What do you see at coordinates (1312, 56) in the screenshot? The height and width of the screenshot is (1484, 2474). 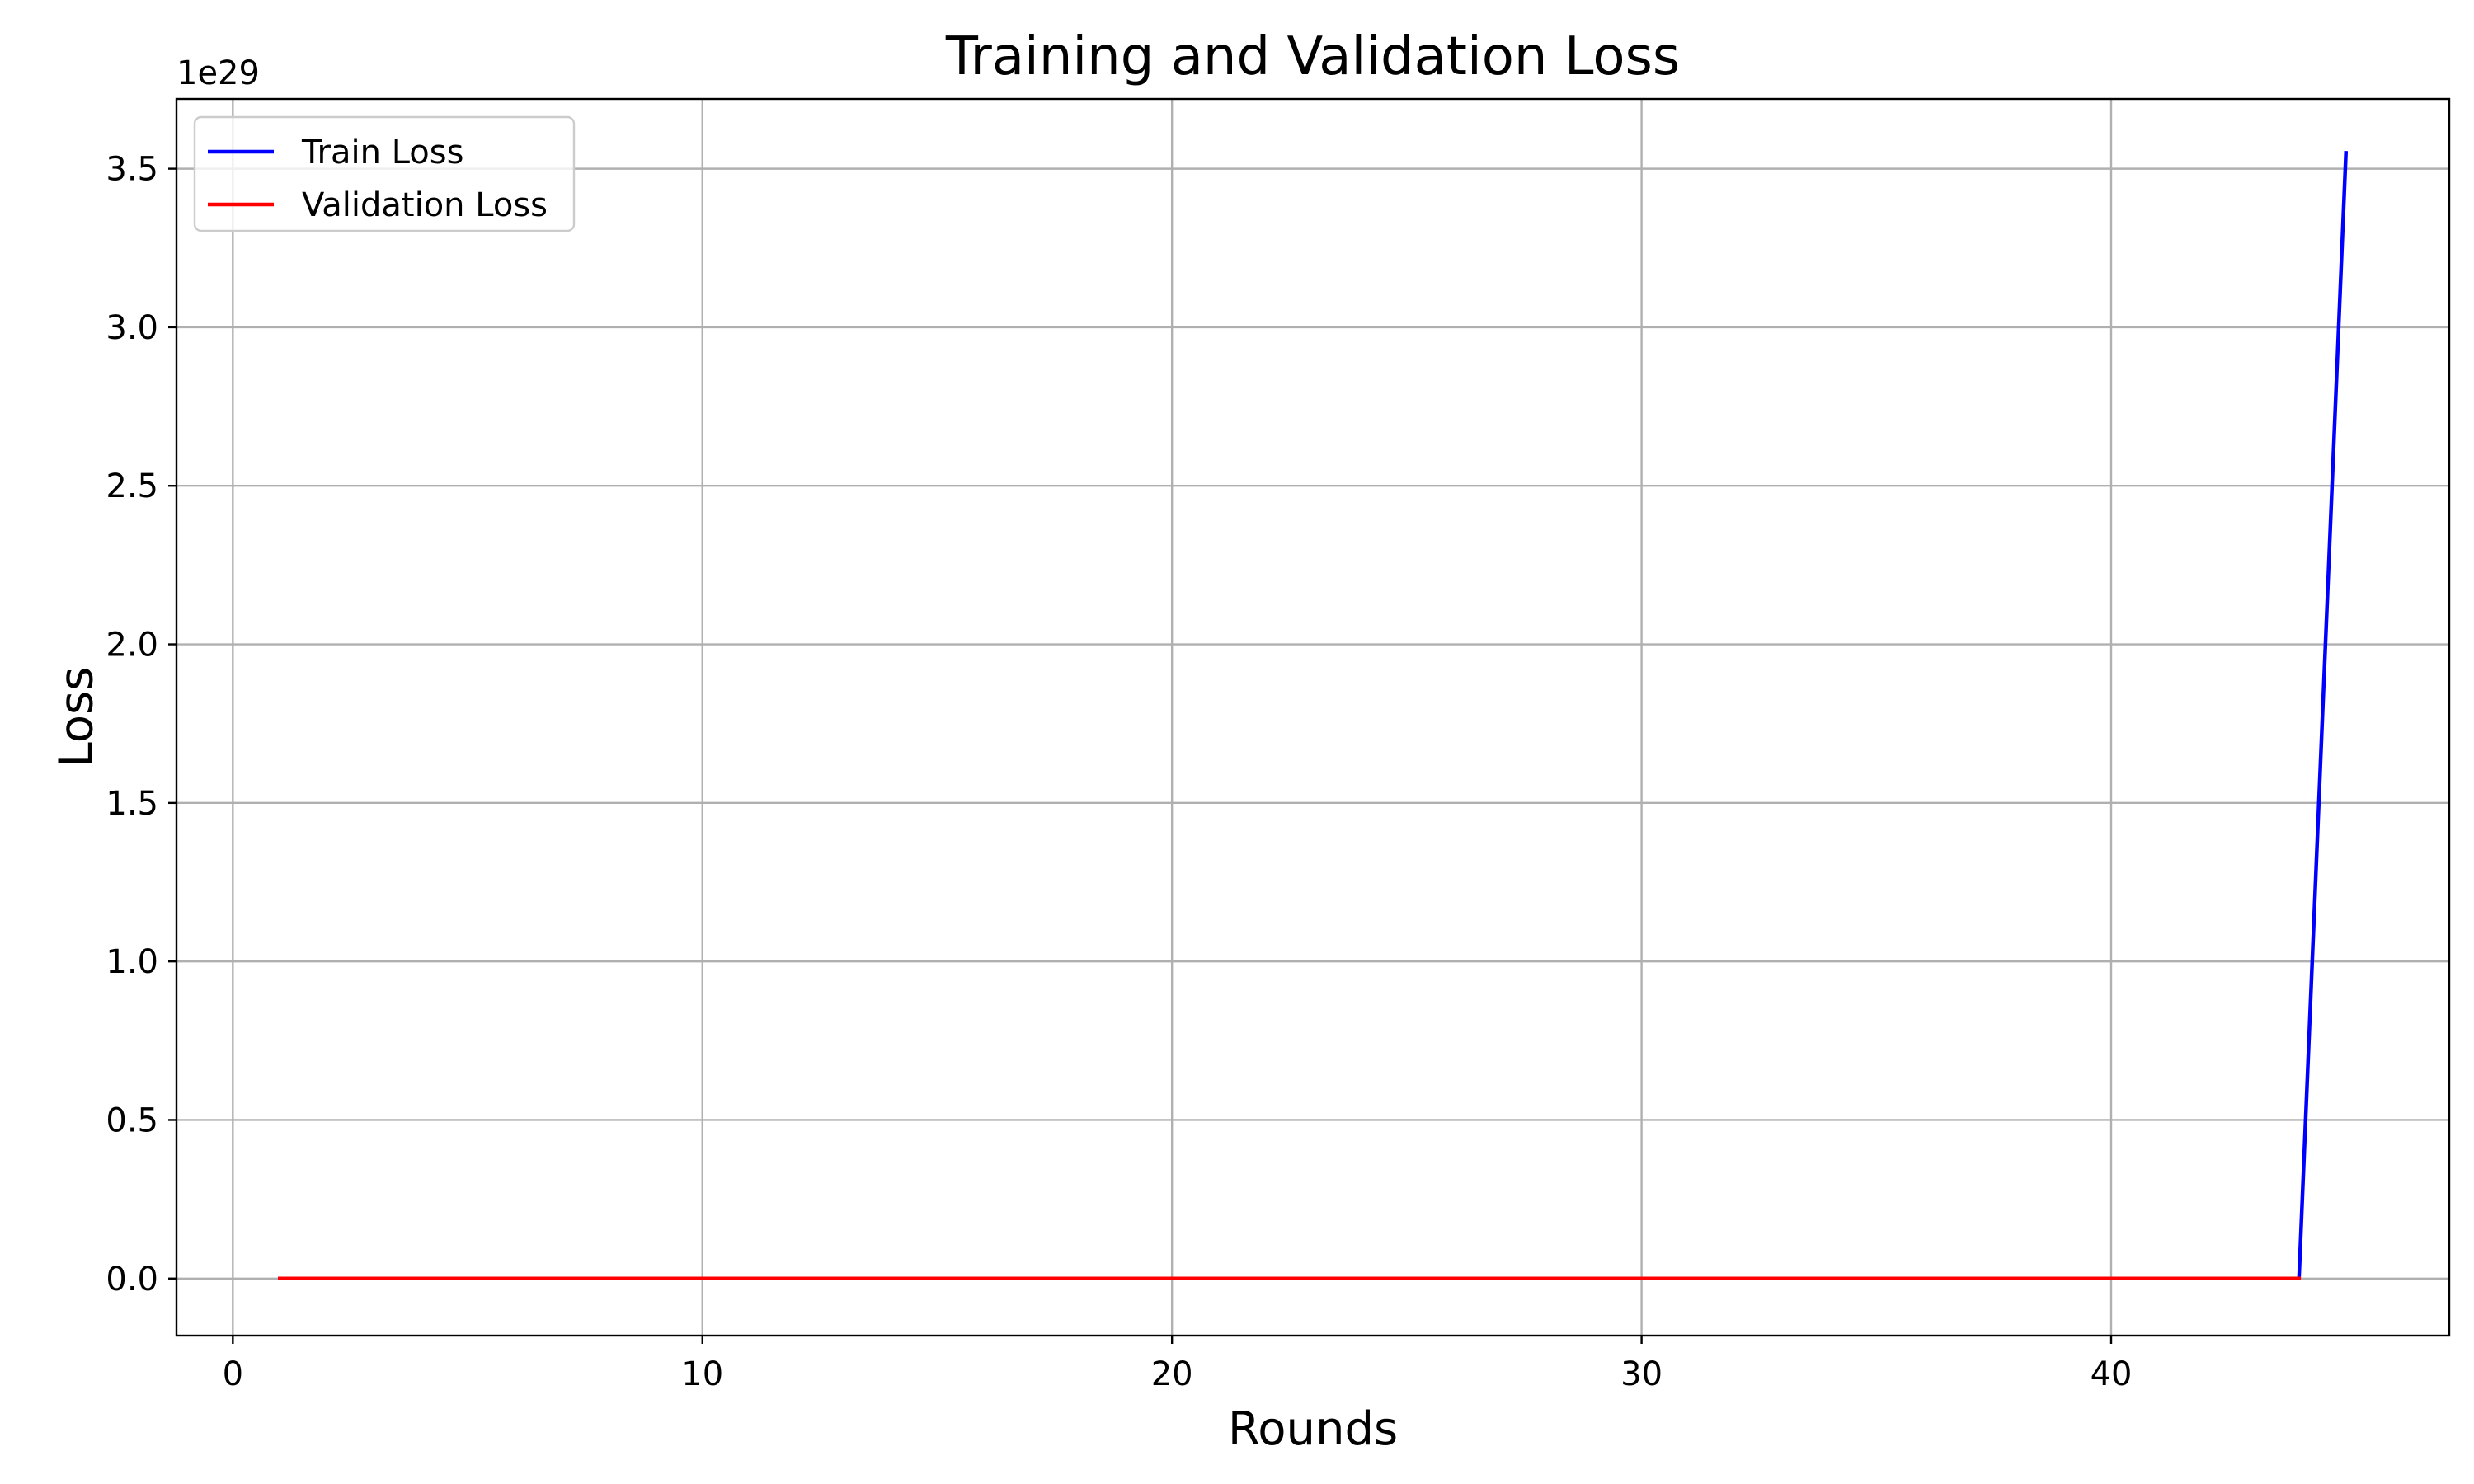 I see `chart-title: Training and Validation Loss` at bounding box center [1312, 56].